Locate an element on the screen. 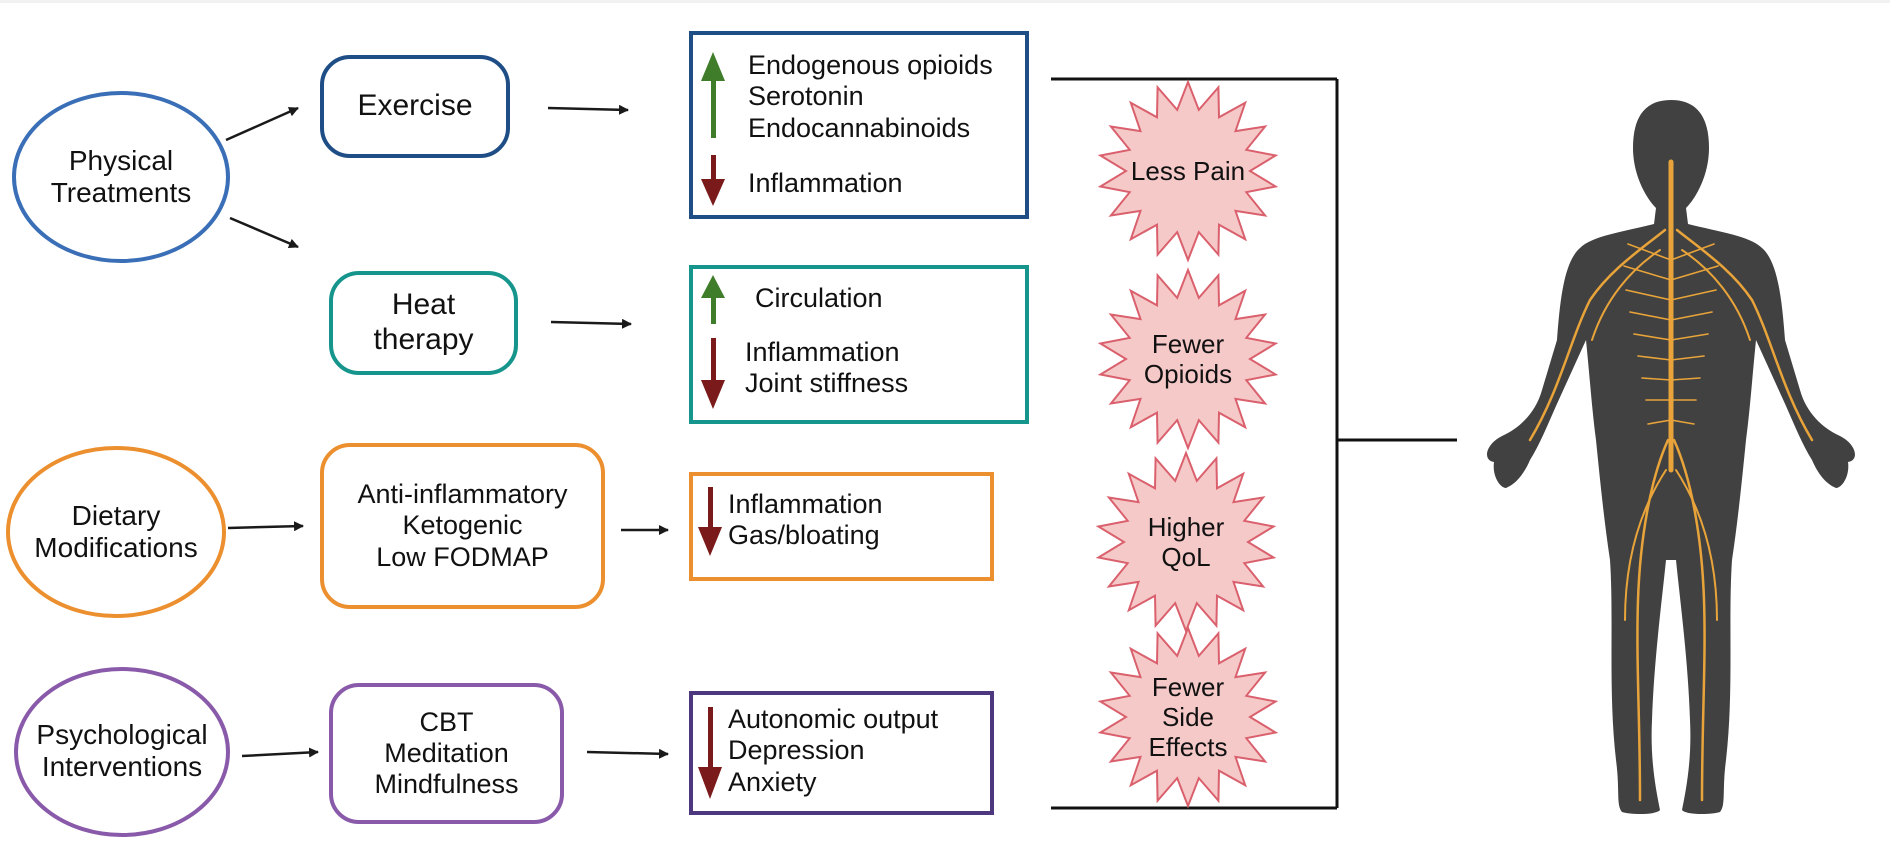 This screenshot has width=1890, height=854. heat-effects-box is located at coordinates (859, 344).